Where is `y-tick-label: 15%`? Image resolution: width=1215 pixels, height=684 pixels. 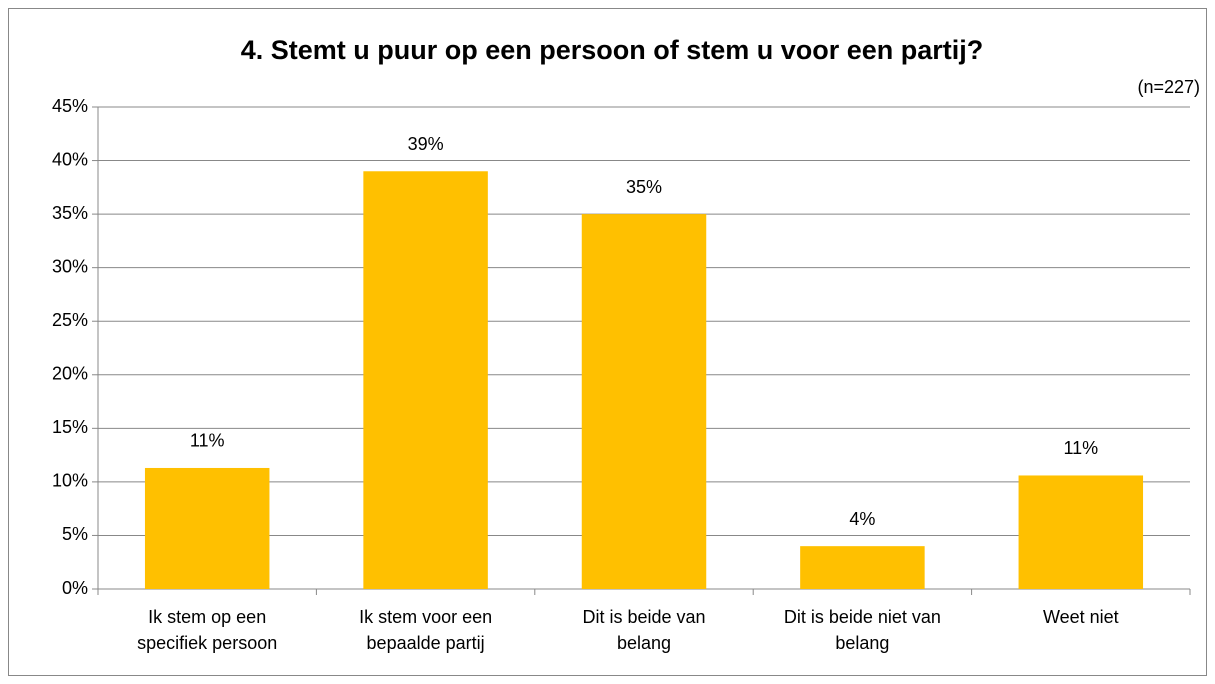
y-tick-label: 15% is located at coordinates (70, 427).